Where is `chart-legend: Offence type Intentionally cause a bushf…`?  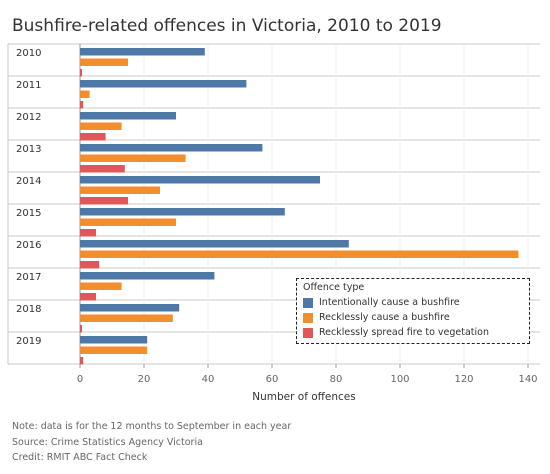 chart-legend: Offence type Intentionally cause a bushf… is located at coordinates (413, 311).